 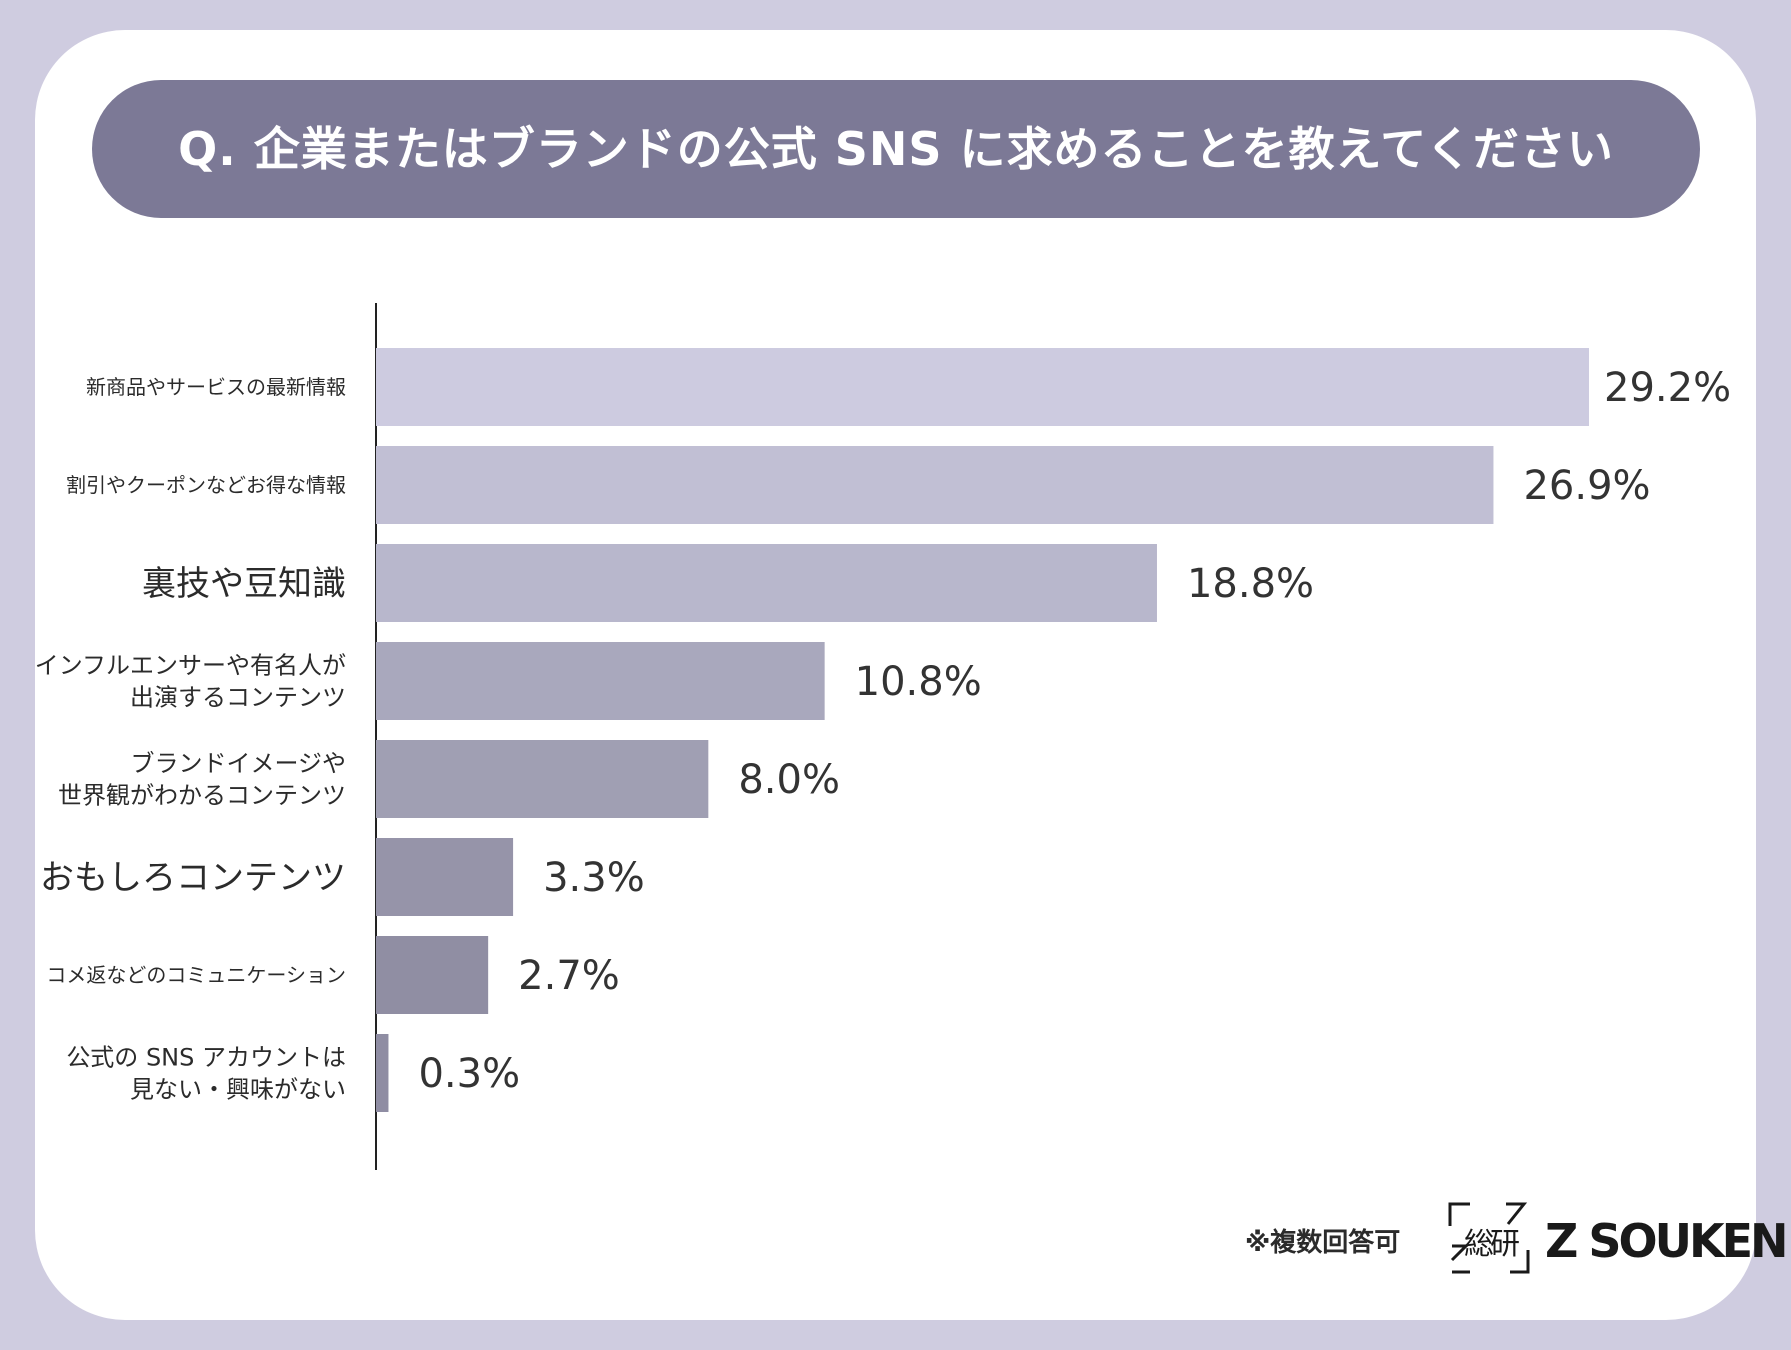 What do you see at coordinates (190, 666) in the screenshot?
I see `category-label-4-line-1: インフルエンサーや有名人が` at bounding box center [190, 666].